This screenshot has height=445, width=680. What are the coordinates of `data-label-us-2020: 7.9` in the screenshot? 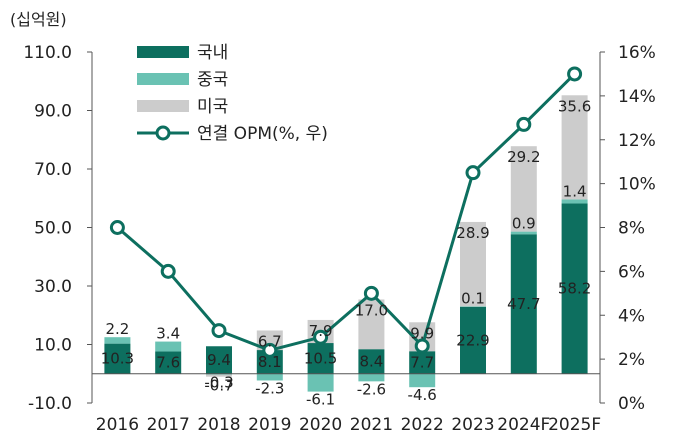 It's located at (321, 331).